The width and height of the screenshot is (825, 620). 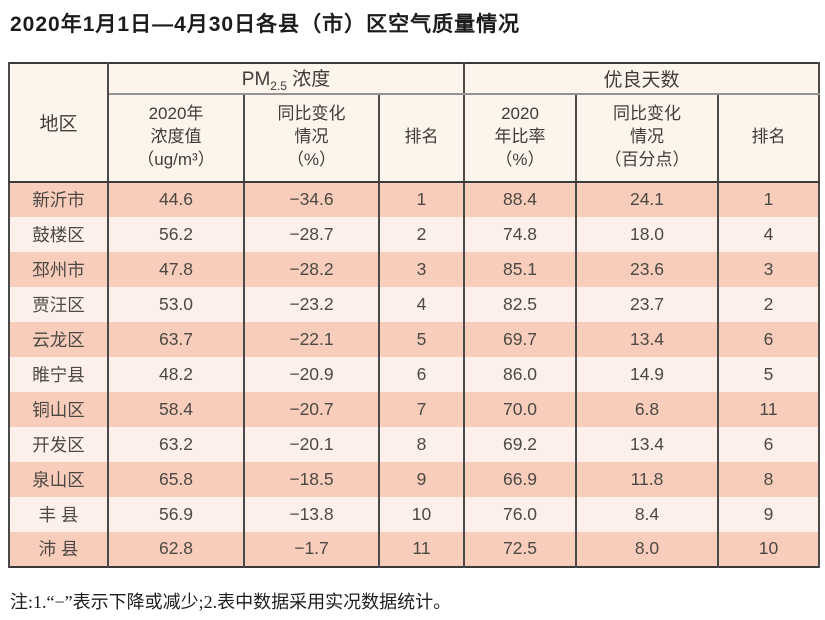 What do you see at coordinates (176, 199) in the screenshot?
I see `pm-value-cell: 44.6` at bounding box center [176, 199].